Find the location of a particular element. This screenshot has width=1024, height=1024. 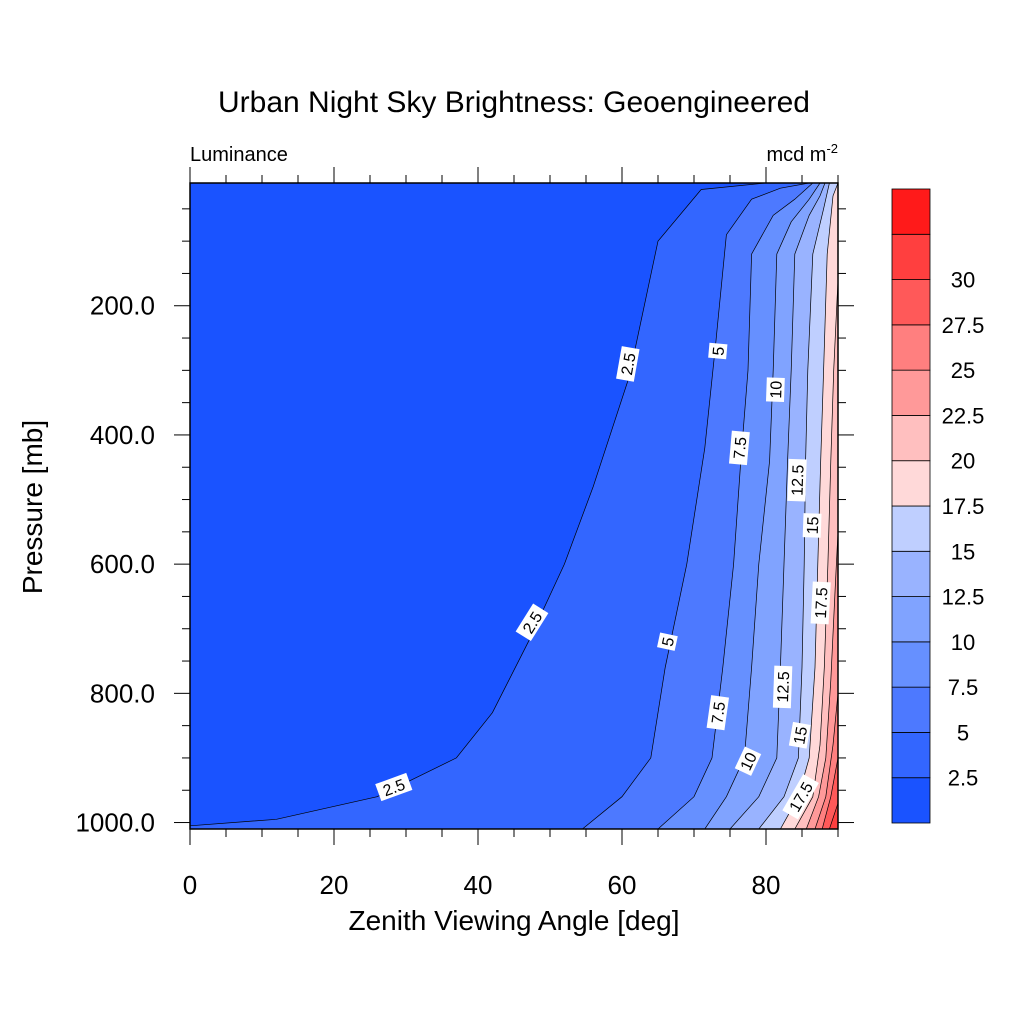

left-subtitle: Luminance is located at coordinates (239, 155).